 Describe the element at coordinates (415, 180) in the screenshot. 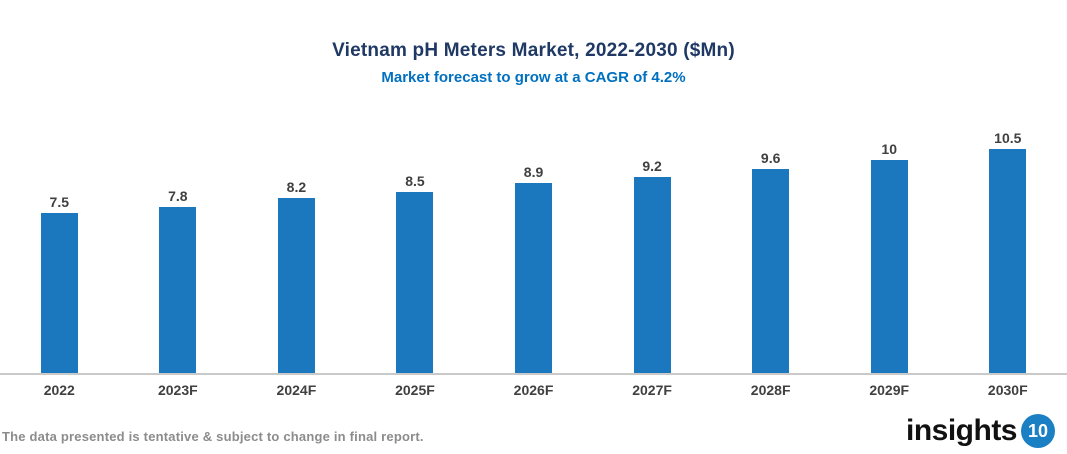

I see `bar-value-label: 8.5` at that location.